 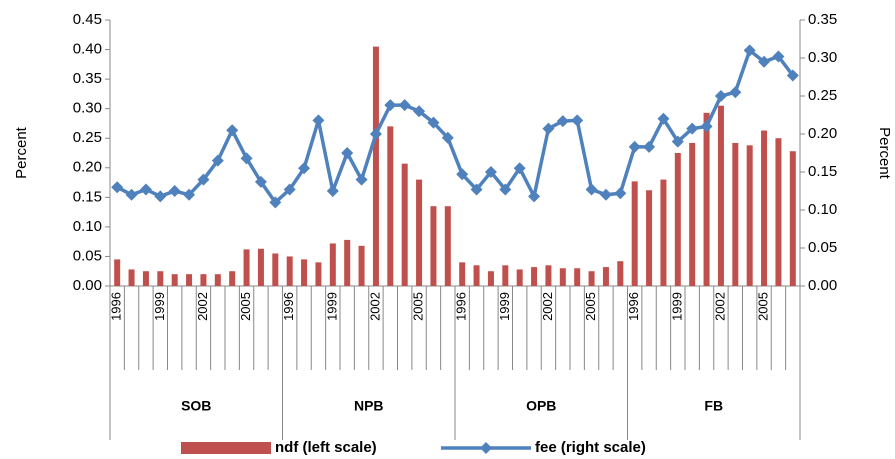 I want to click on y2-tick-label: 0.10, so click(x=822, y=209).